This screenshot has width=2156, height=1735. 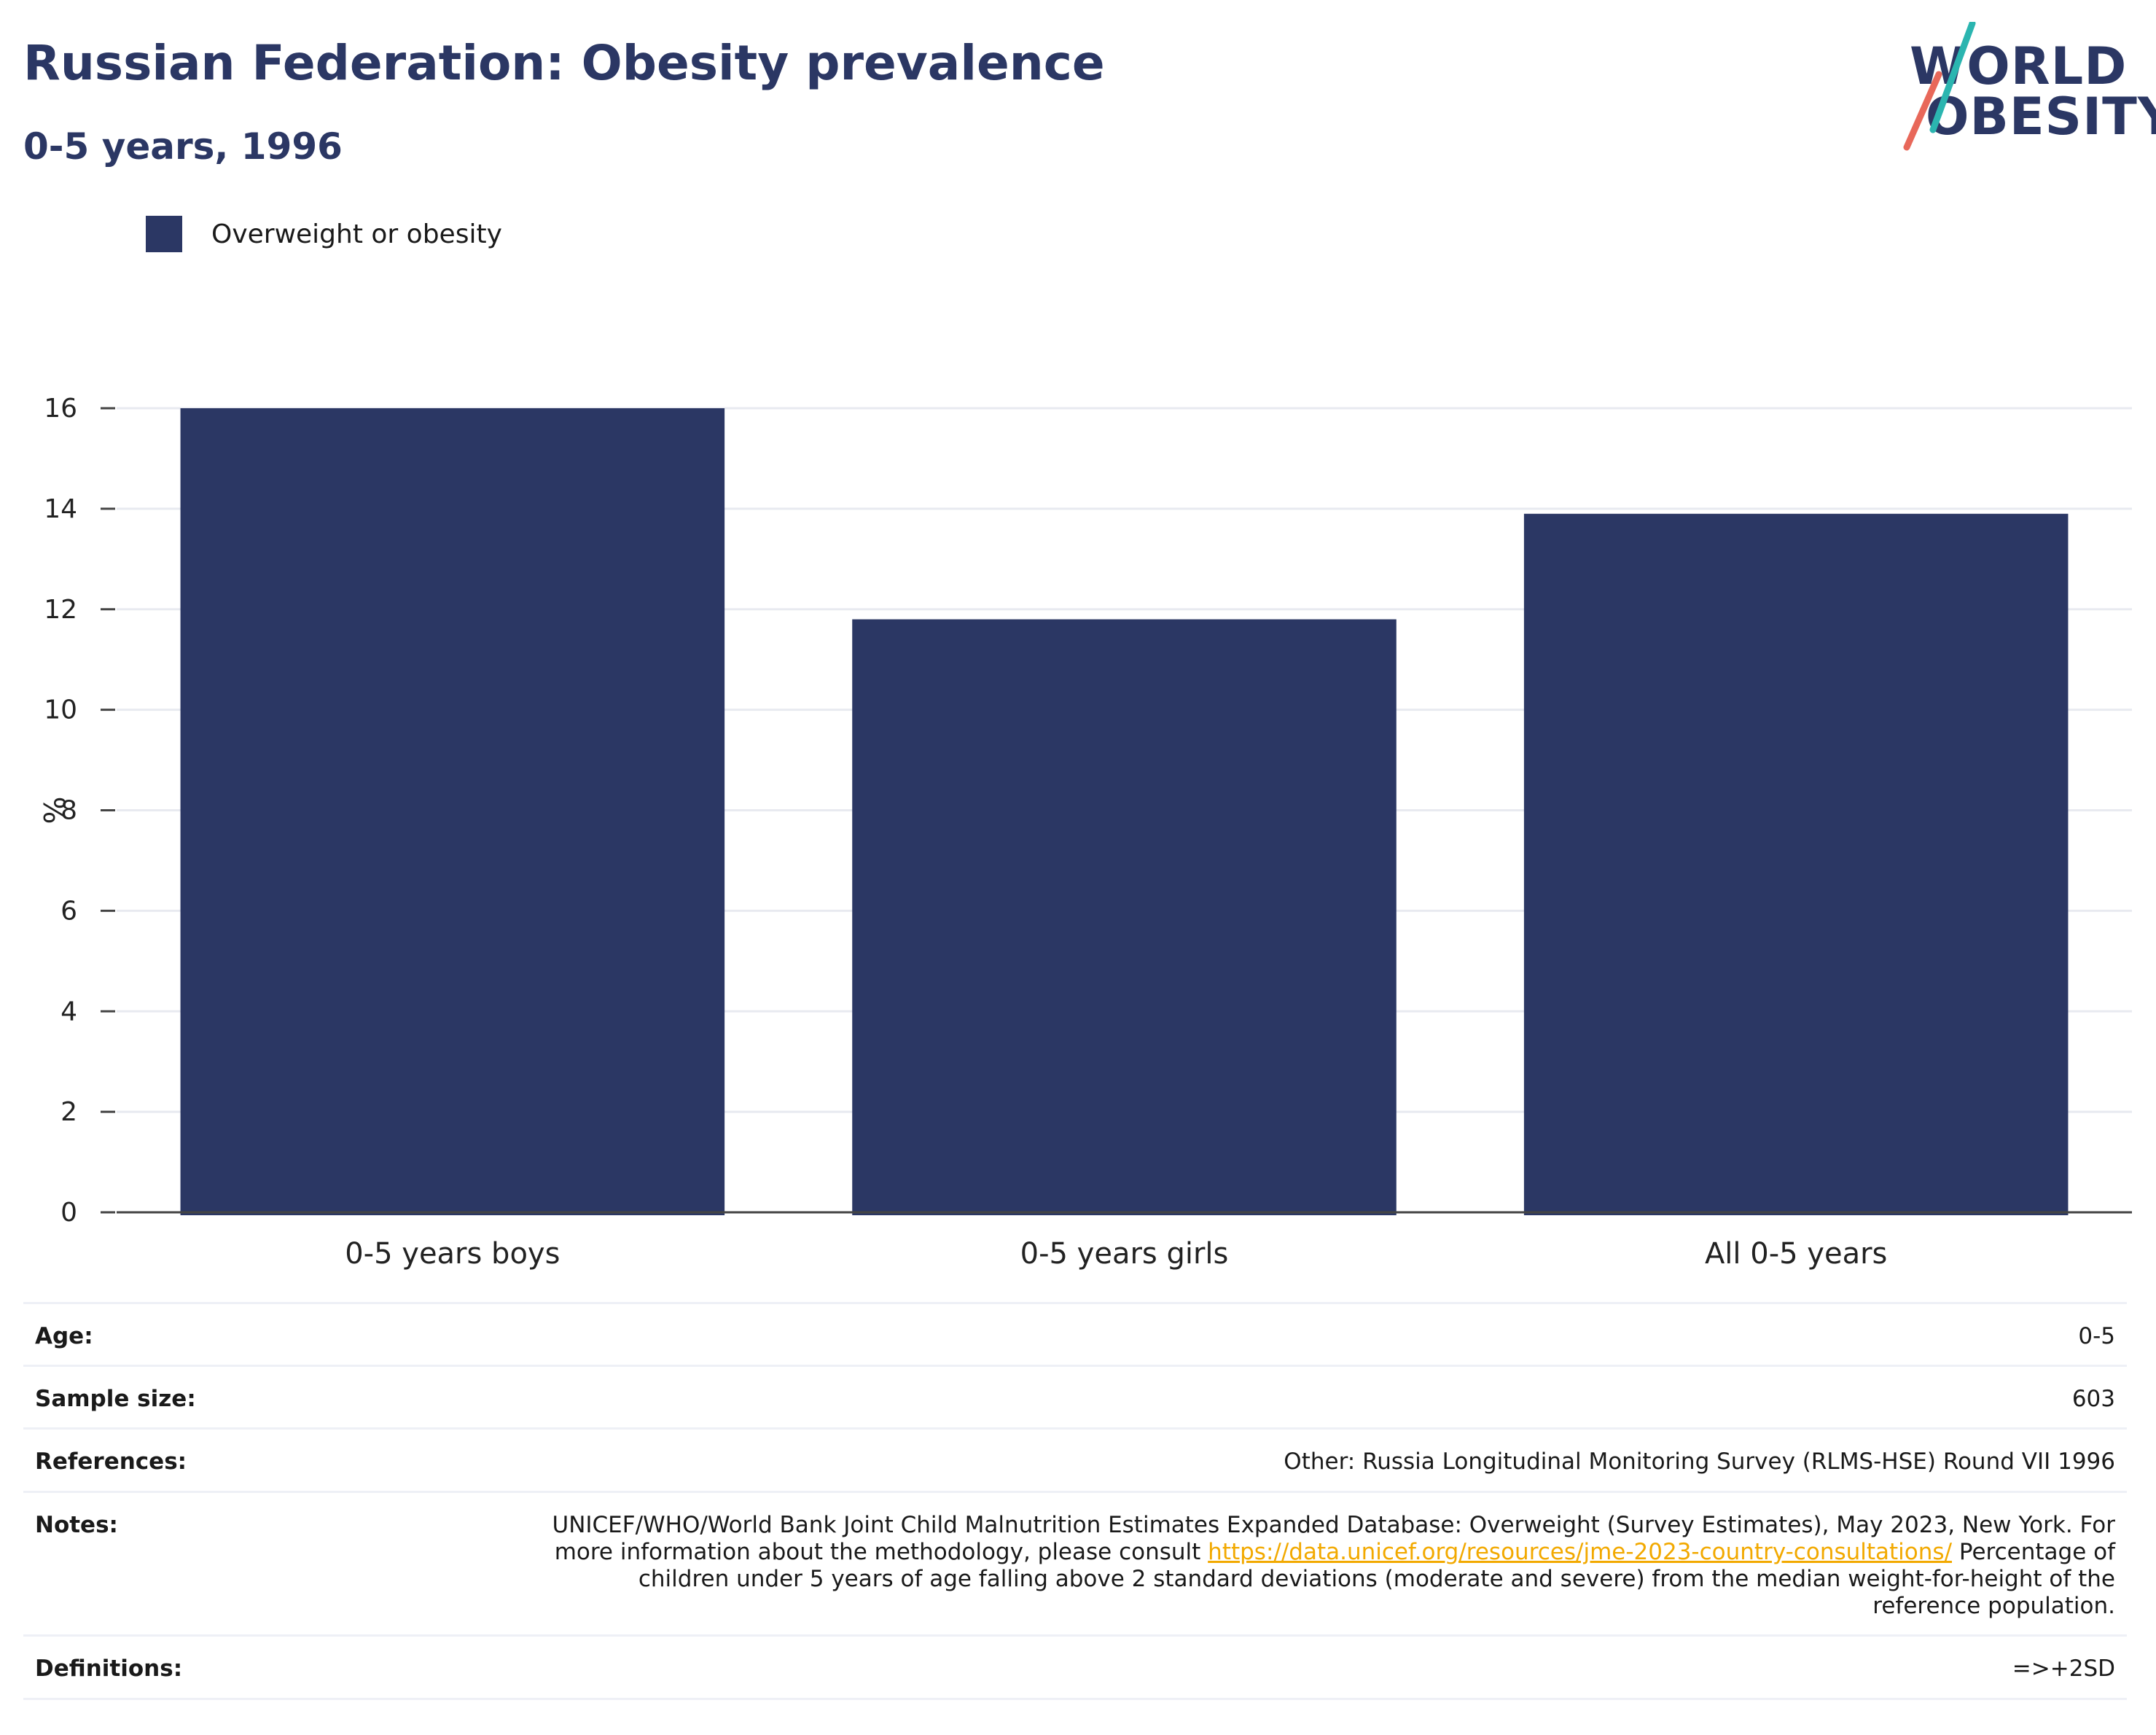 I want to click on world-obesity-logo: WORLD OBESITY, so click(x=2022, y=87).